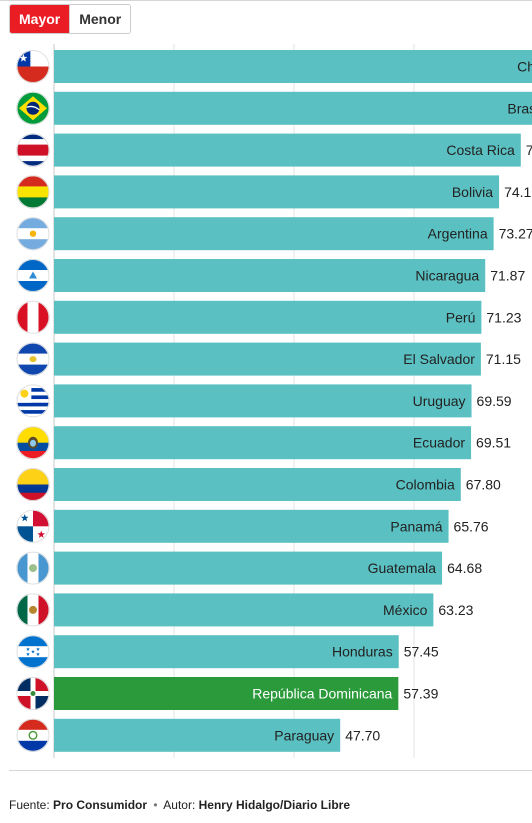  What do you see at coordinates (439, 401) in the screenshot?
I see `bar-label: Uruguay` at bounding box center [439, 401].